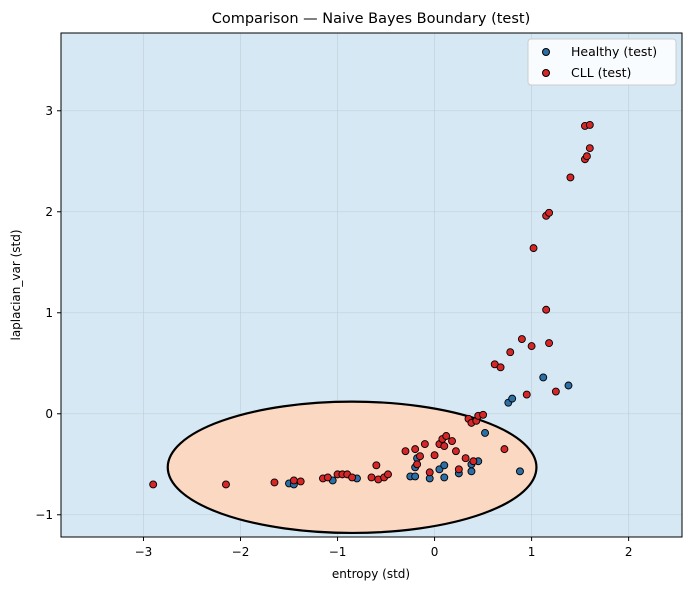 The height and width of the screenshot is (590, 690). I want to click on x-tick-label: −1, so click(338, 552).